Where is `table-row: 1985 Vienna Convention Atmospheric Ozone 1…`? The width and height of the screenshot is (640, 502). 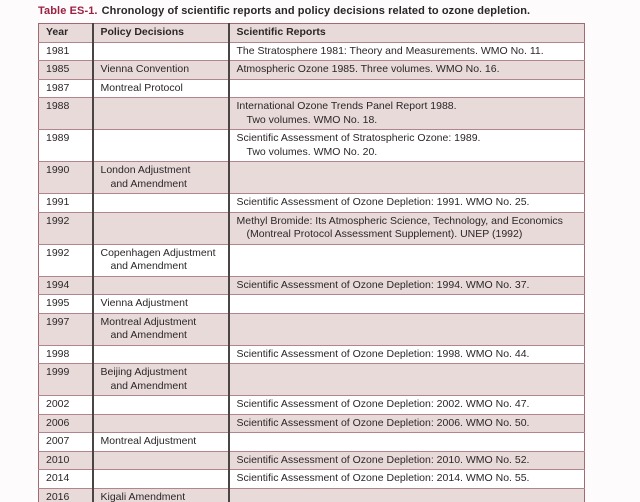 table-row: 1985 Vienna Convention Atmospheric Ozone 1… is located at coordinates (311, 69).